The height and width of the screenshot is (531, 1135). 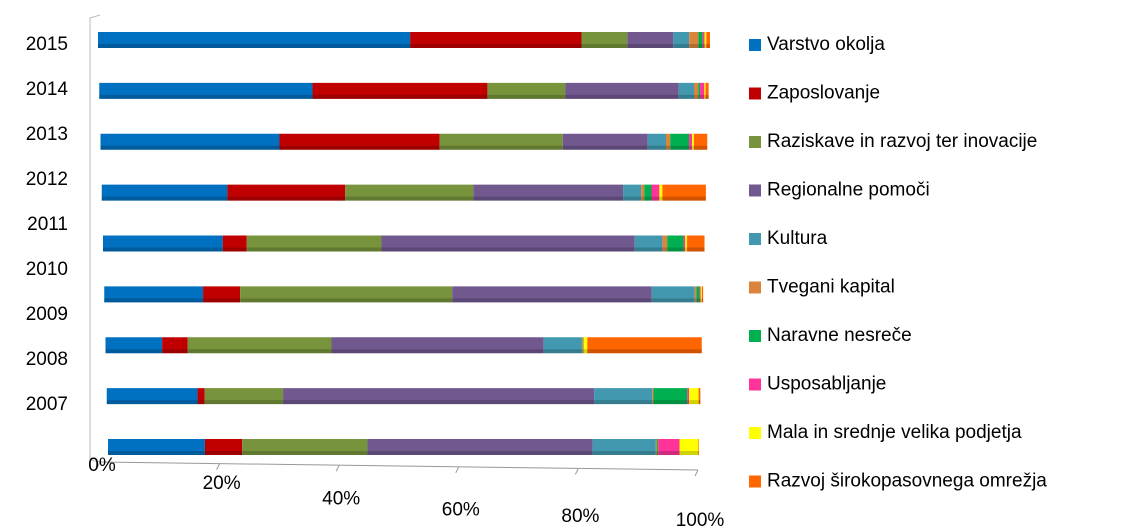 What do you see at coordinates (823, 93) in the screenshot?
I see `legend-label: Zaposlovanje` at bounding box center [823, 93].